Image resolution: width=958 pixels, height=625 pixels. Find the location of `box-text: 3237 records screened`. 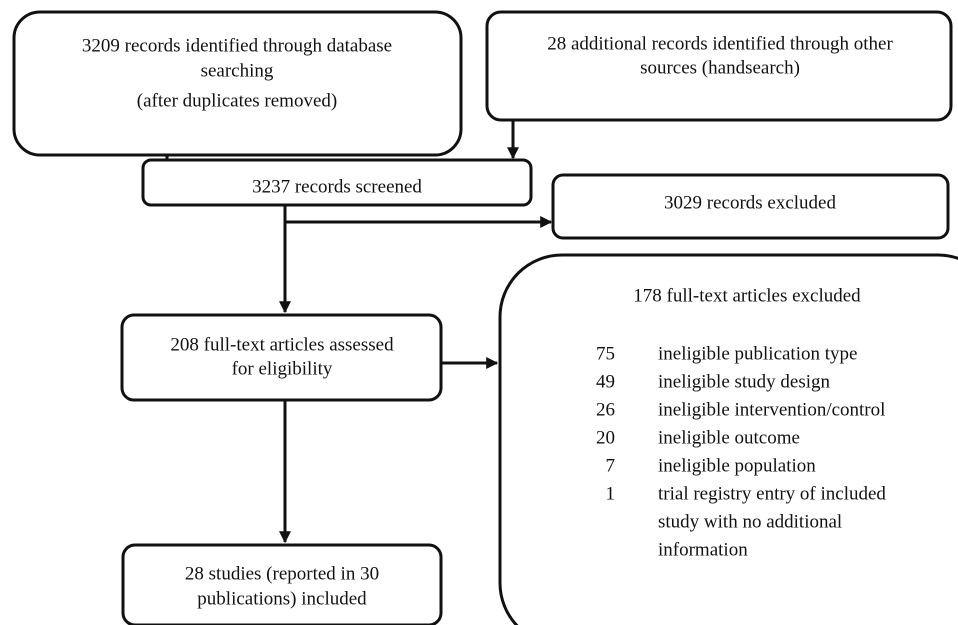

box-text: 3237 records screened is located at coordinates (337, 186).